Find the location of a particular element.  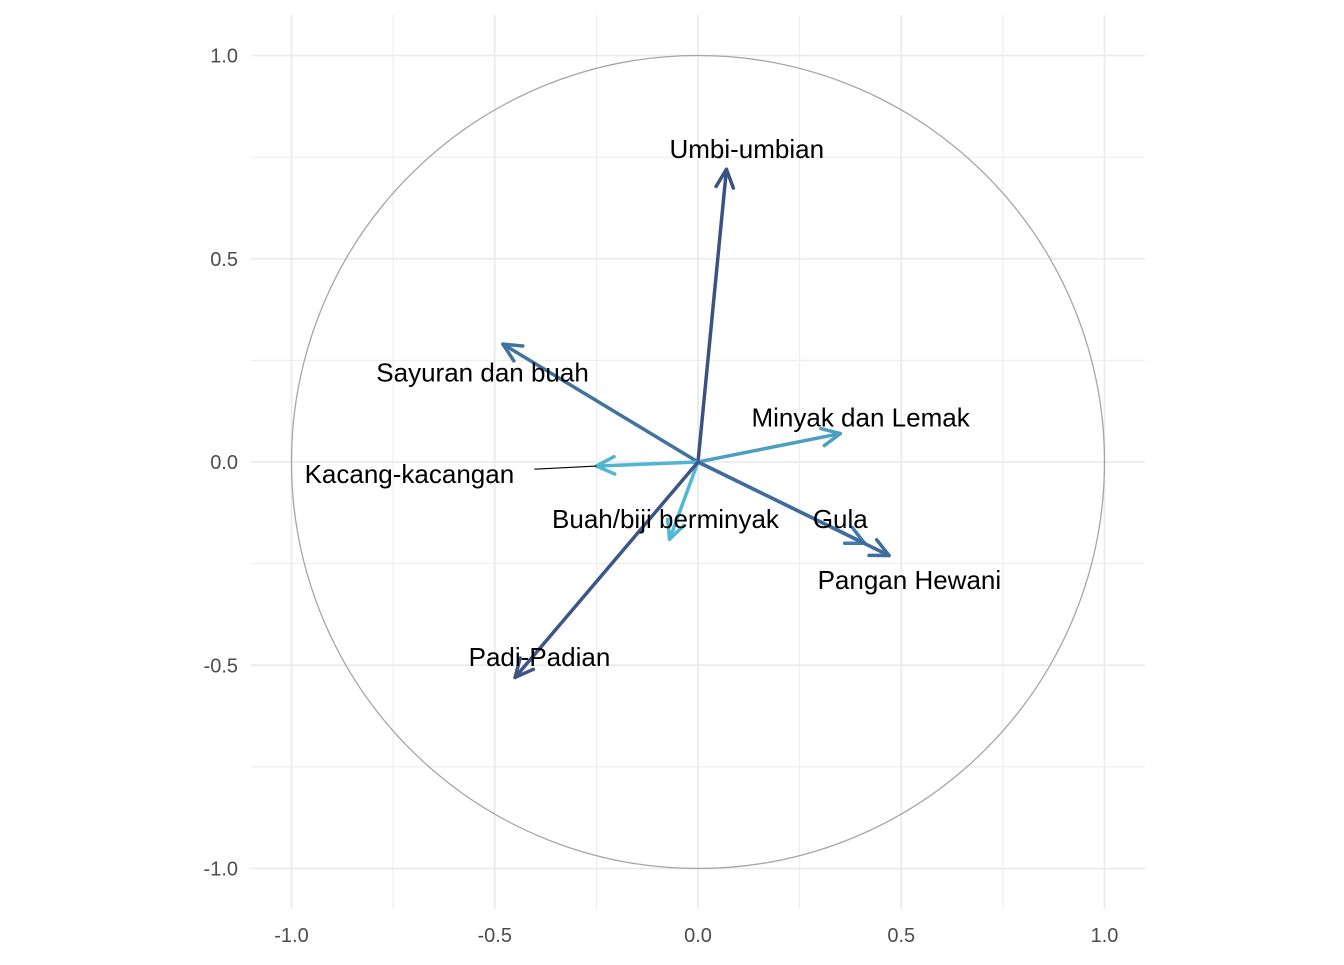

variable-label-kacang-kacangan: Kacang-kacangan is located at coordinates (410, 474).